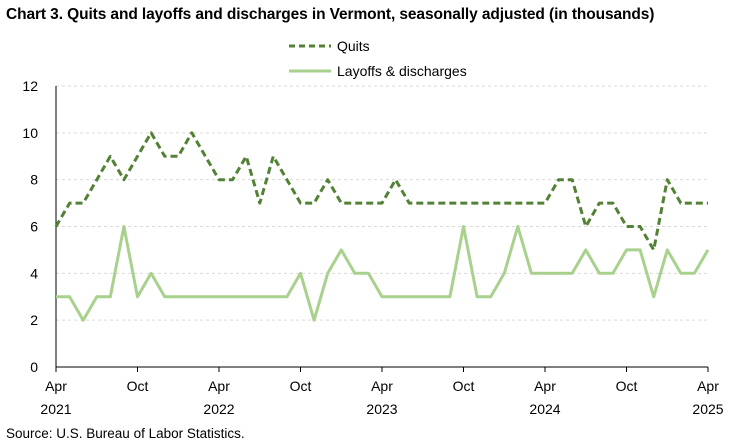  I want to click on source-note: Source: U.S. Bureau of Labor Statistics., so click(125, 433).